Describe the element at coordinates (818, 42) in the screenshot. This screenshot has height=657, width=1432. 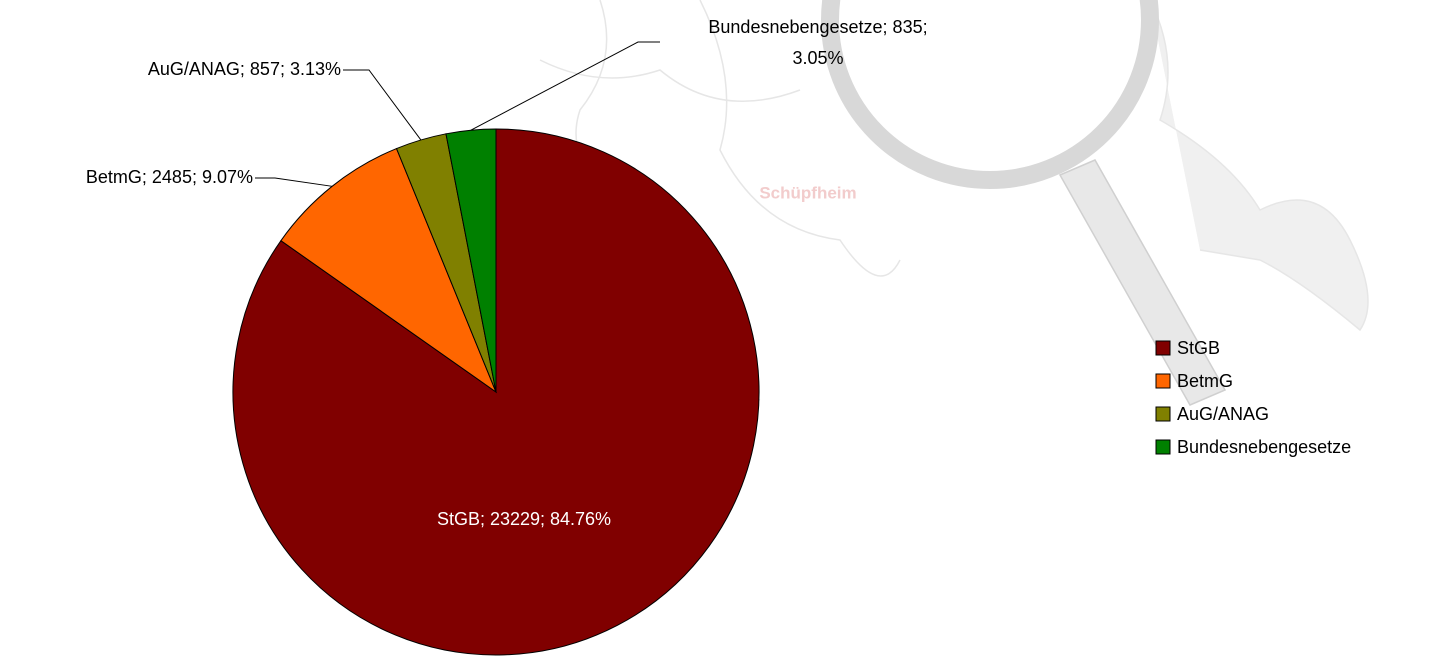
I see `data-label: Bundesnebengesetze; 835; 3.05%` at that location.